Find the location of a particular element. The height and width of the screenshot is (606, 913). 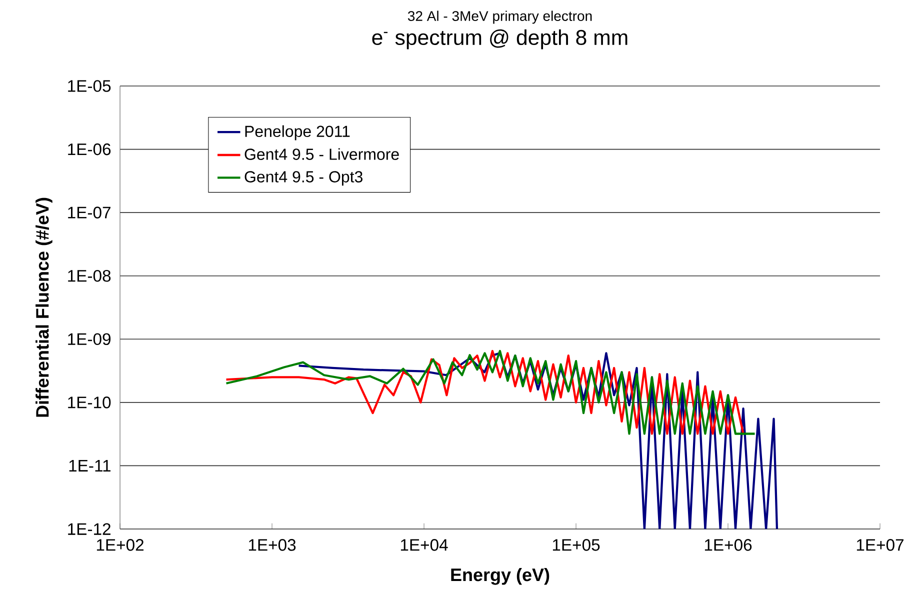

legend-label: Gent4 9.5 - Livermore is located at coordinates (321, 154).